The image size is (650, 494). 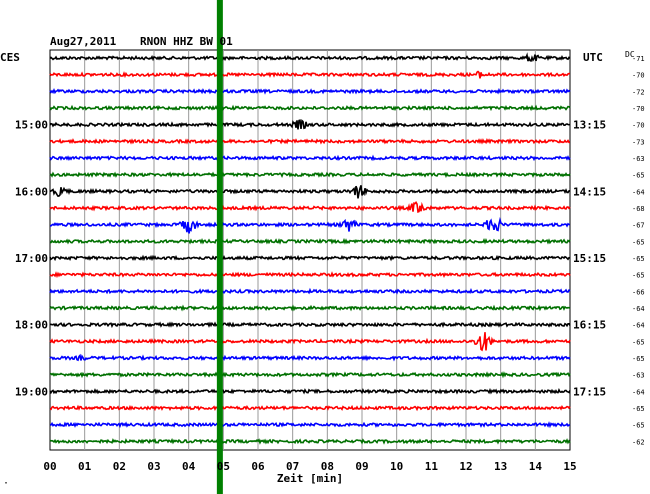 I want to click on dc-value-label: -62, so click(x=638, y=442).